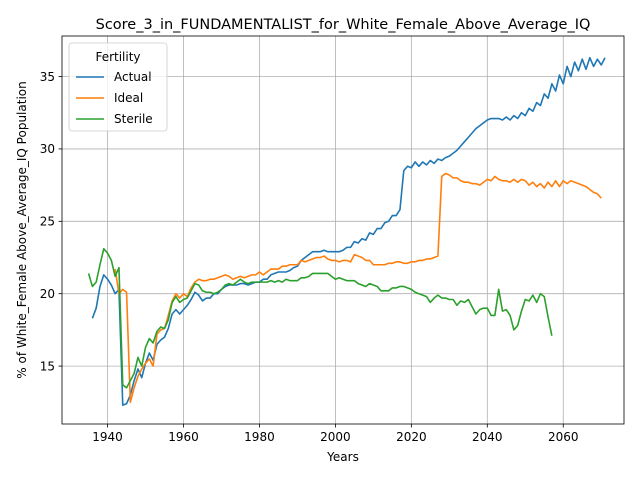  Describe the element at coordinates (107, 437) in the screenshot. I see `x-tick-label: 1940` at that location.